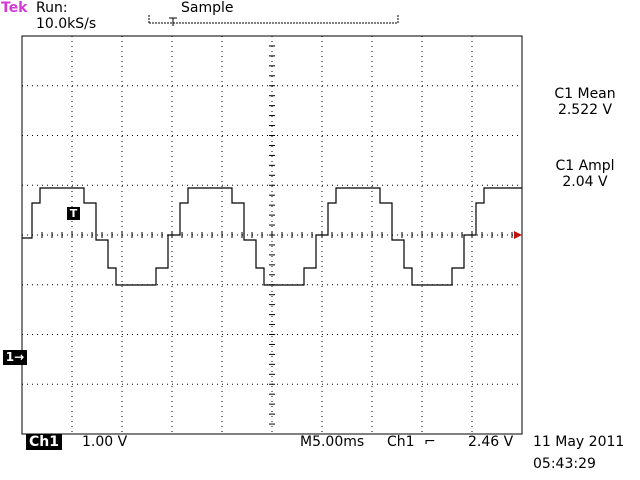 Image resolution: width=640 pixels, height=480 pixels. What do you see at coordinates (73, 213) in the screenshot?
I see `trigger-position-marker: T` at bounding box center [73, 213].